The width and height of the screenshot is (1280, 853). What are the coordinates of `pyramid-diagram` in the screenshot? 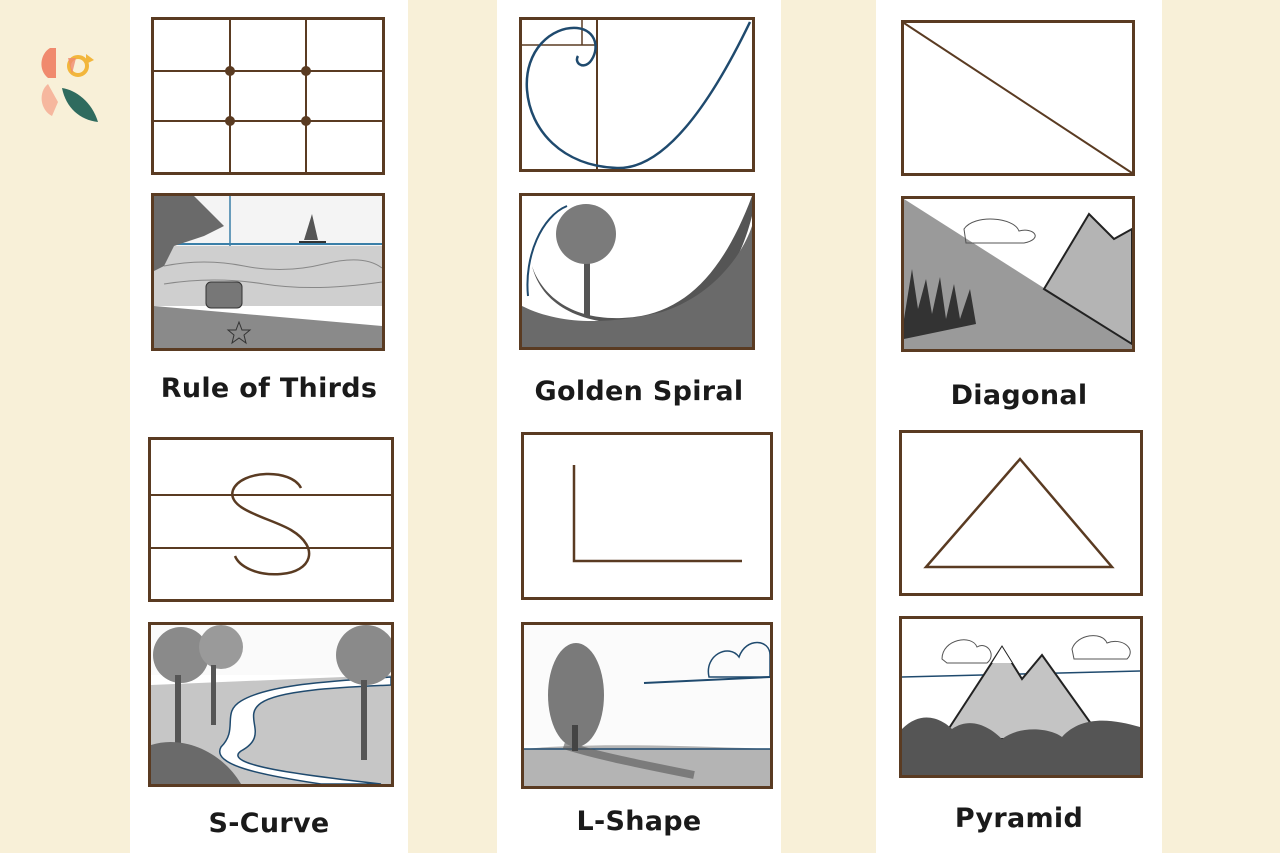 It's located at (1021, 513).